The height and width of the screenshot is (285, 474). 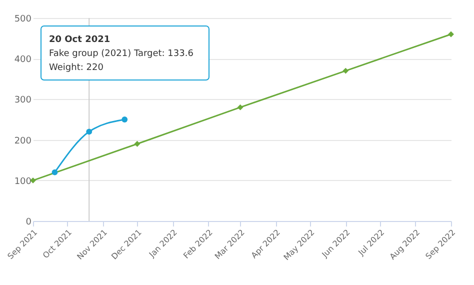 What do you see at coordinates (23, 181) in the screenshot?
I see `y-tick-label: 100` at bounding box center [23, 181].